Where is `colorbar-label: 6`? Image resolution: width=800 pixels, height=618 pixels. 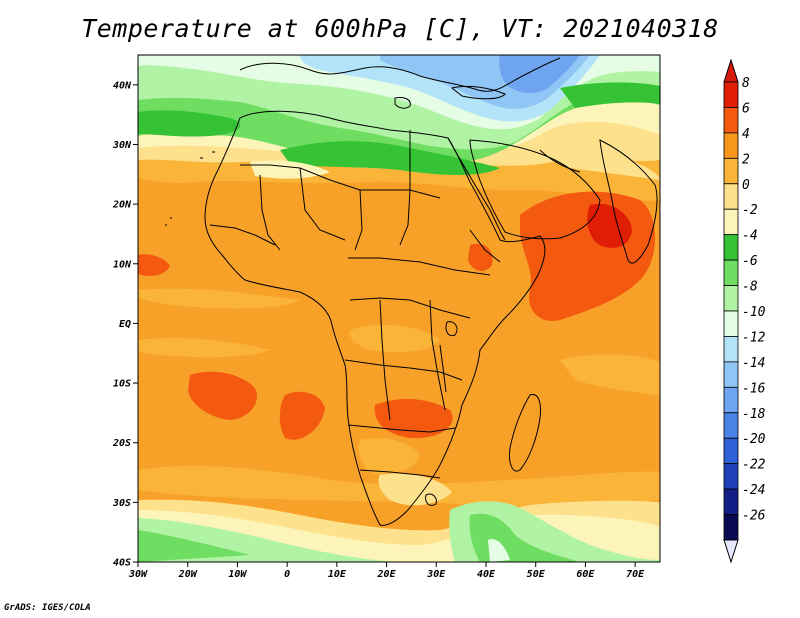 colorbar-label: 6 is located at coordinates (746, 108).